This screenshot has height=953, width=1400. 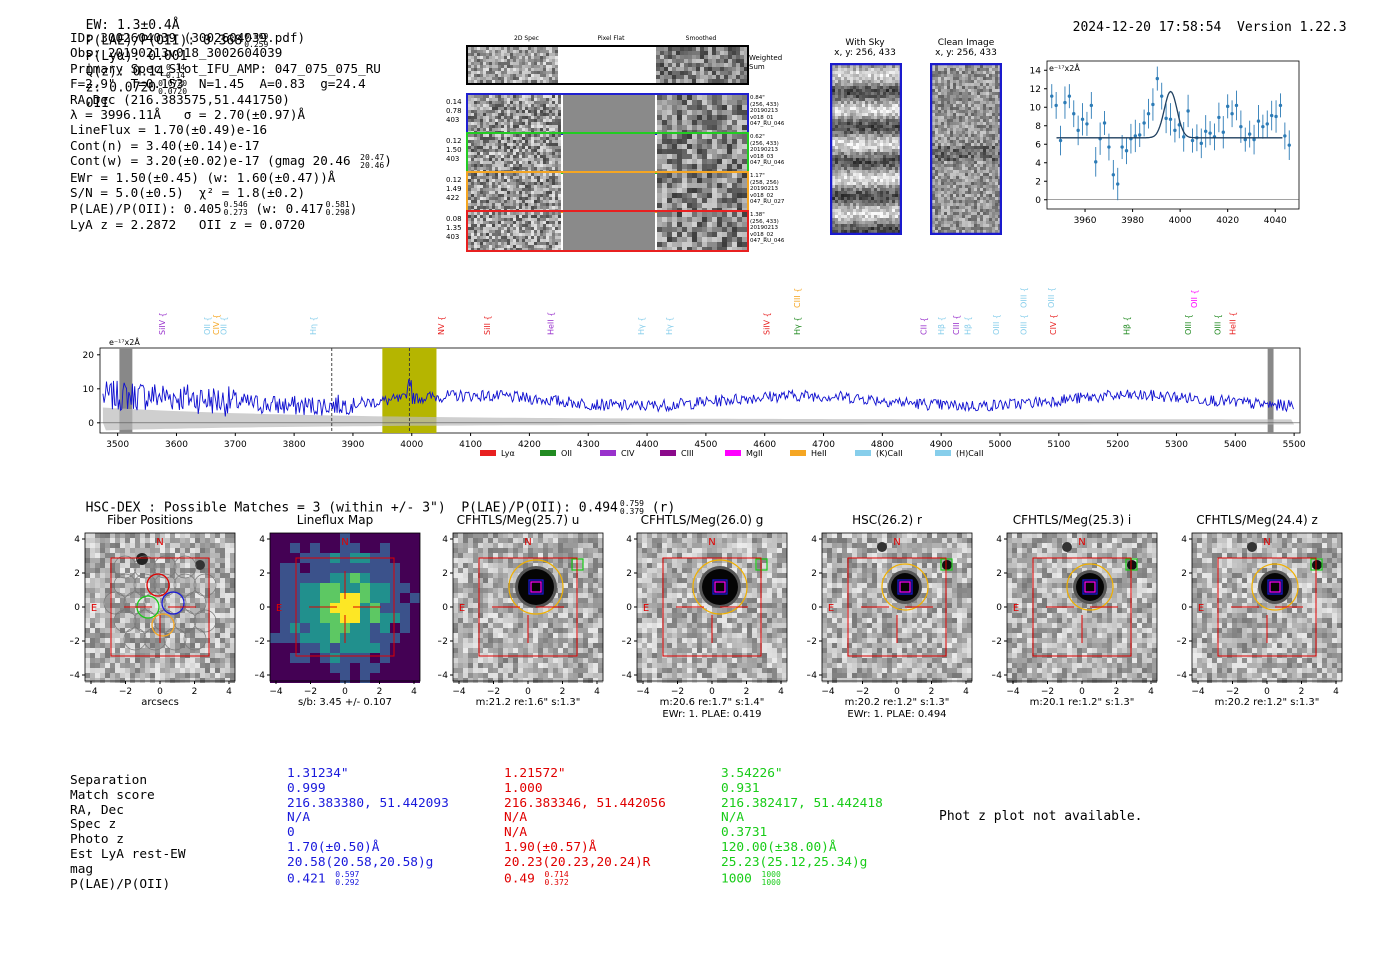 I want to click on legend-label: CIII, so click(x=687, y=453).